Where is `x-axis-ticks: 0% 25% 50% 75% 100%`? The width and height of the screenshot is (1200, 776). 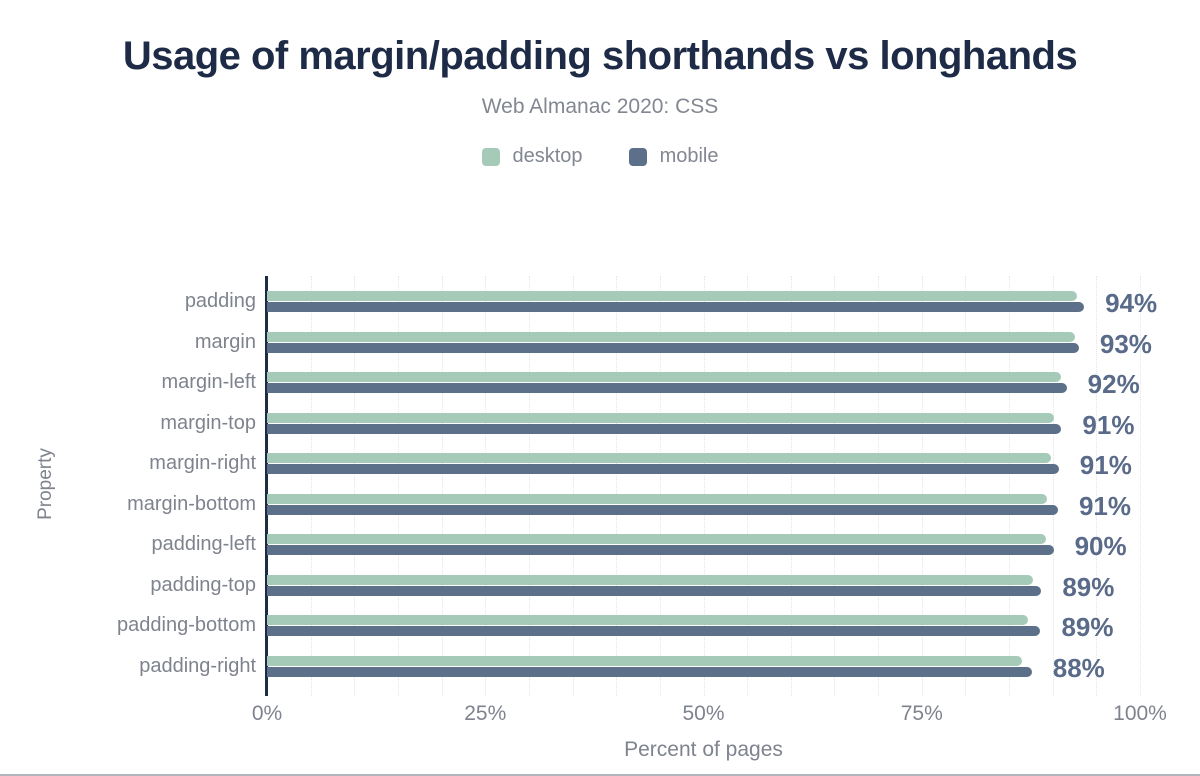 x-axis-ticks: 0% 25% 50% 75% 100% is located at coordinates (709, 715).